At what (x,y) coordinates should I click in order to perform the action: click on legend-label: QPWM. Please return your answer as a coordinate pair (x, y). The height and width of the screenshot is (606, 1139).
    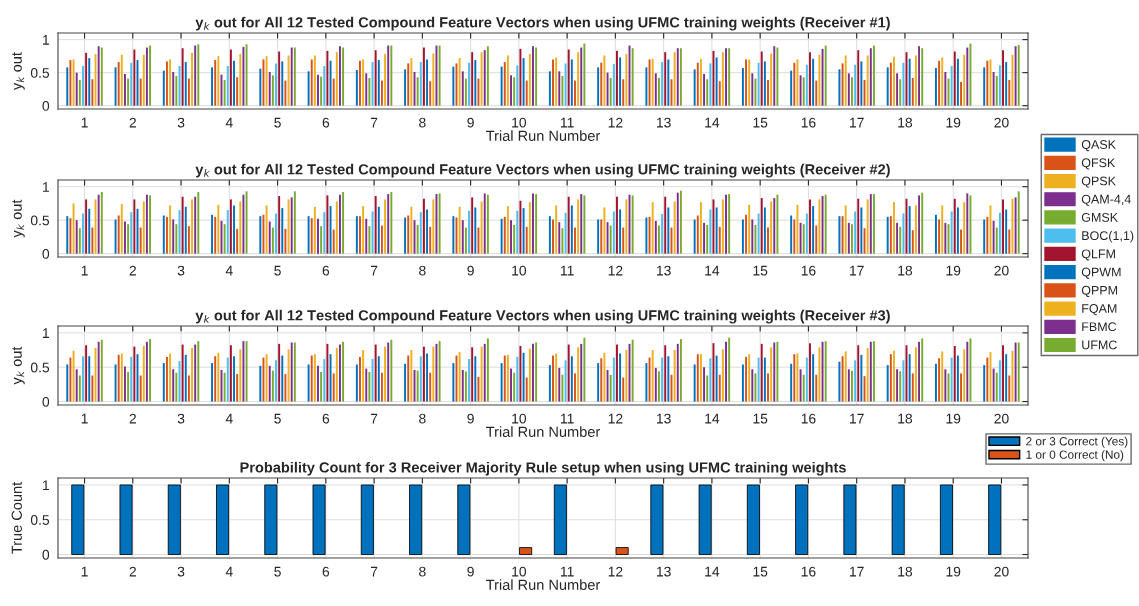
    Looking at the image, I should click on (1101, 273).